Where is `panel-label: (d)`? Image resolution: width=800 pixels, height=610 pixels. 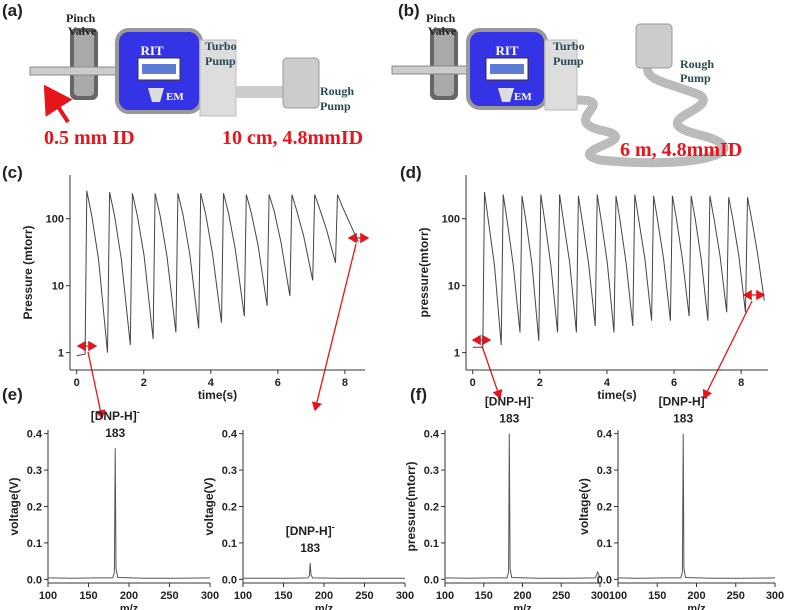
panel-label: (d) is located at coordinates (411, 172).